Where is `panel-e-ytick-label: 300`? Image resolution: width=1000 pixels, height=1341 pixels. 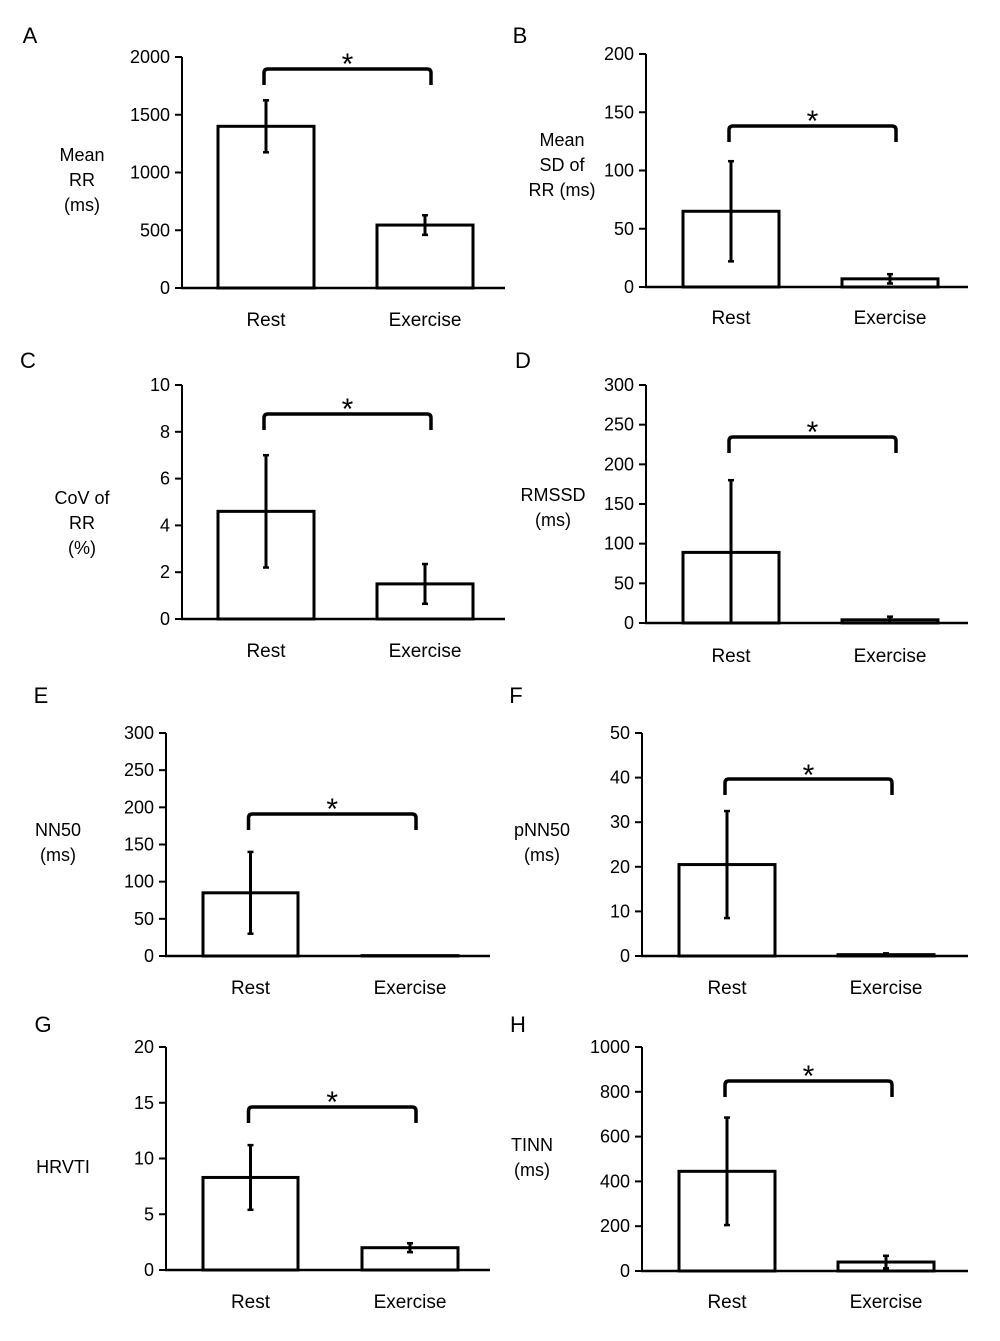 panel-e-ytick-label: 300 is located at coordinates (139, 733).